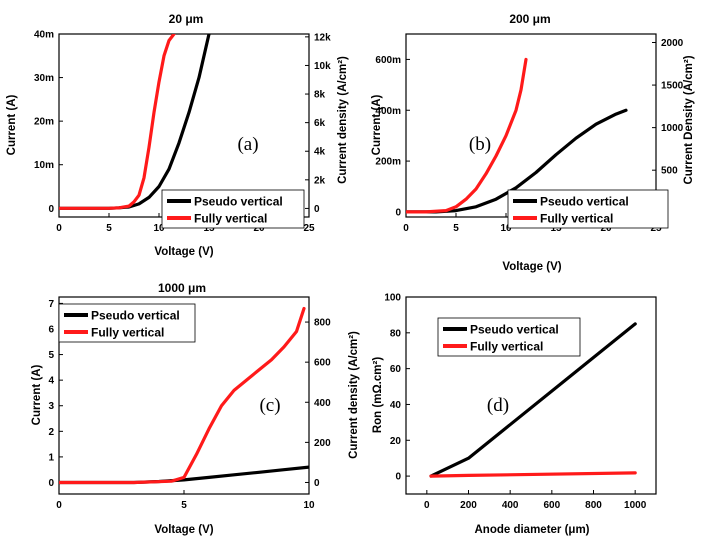 This screenshot has width=704, height=538. I want to click on y-tick-label: 100, so click(392, 298).